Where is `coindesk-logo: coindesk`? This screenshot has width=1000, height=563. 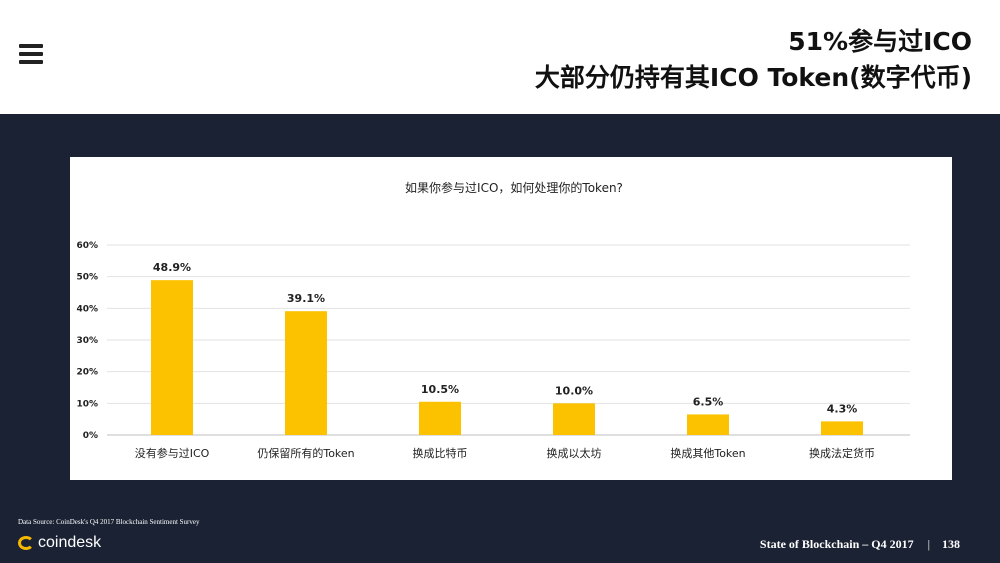
coindesk-logo: coindesk is located at coordinates (59, 543).